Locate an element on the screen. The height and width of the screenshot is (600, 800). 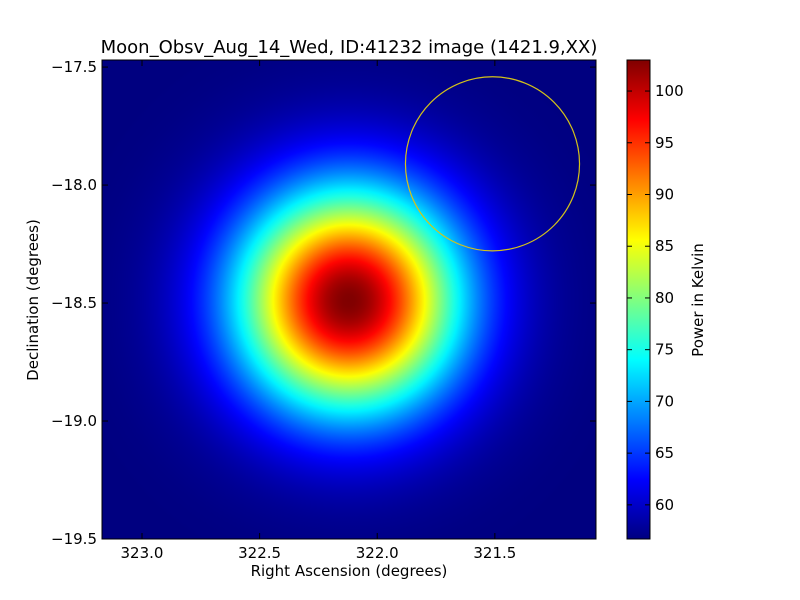
y-tick-label: −17.5 is located at coordinates (74, 67).